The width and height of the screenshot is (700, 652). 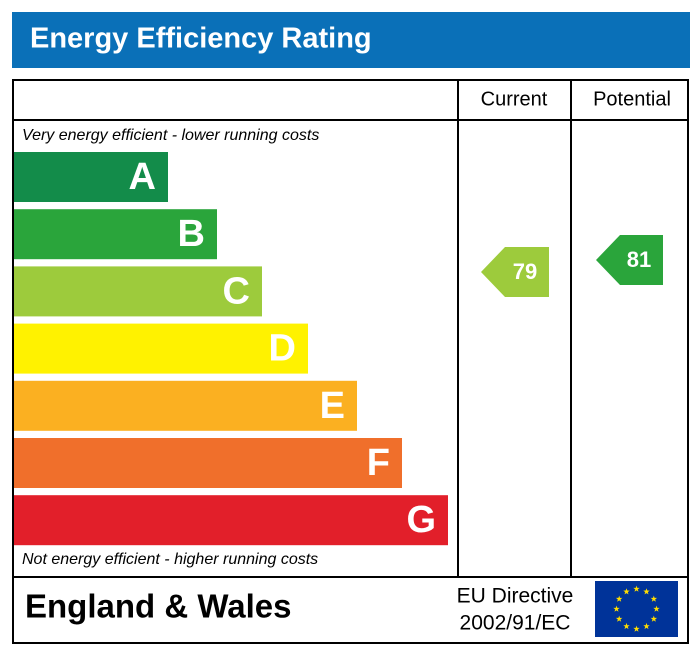 What do you see at coordinates (350, 610) in the screenshot?
I see `footer-frame` at bounding box center [350, 610].